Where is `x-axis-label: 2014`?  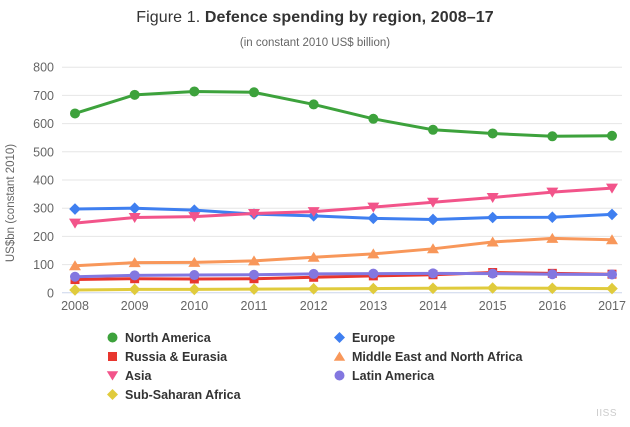
x-axis-label: 2014 is located at coordinates (433, 306).